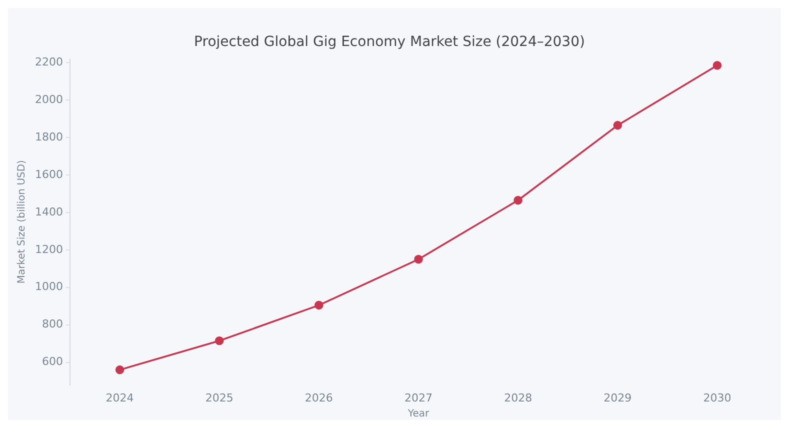 Image resolution: width=789 pixels, height=428 pixels. What do you see at coordinates (22, 222) in the screenshot?
I see `y-axis-title: Market Size (billion USD)` at bounding box center [22, 222].